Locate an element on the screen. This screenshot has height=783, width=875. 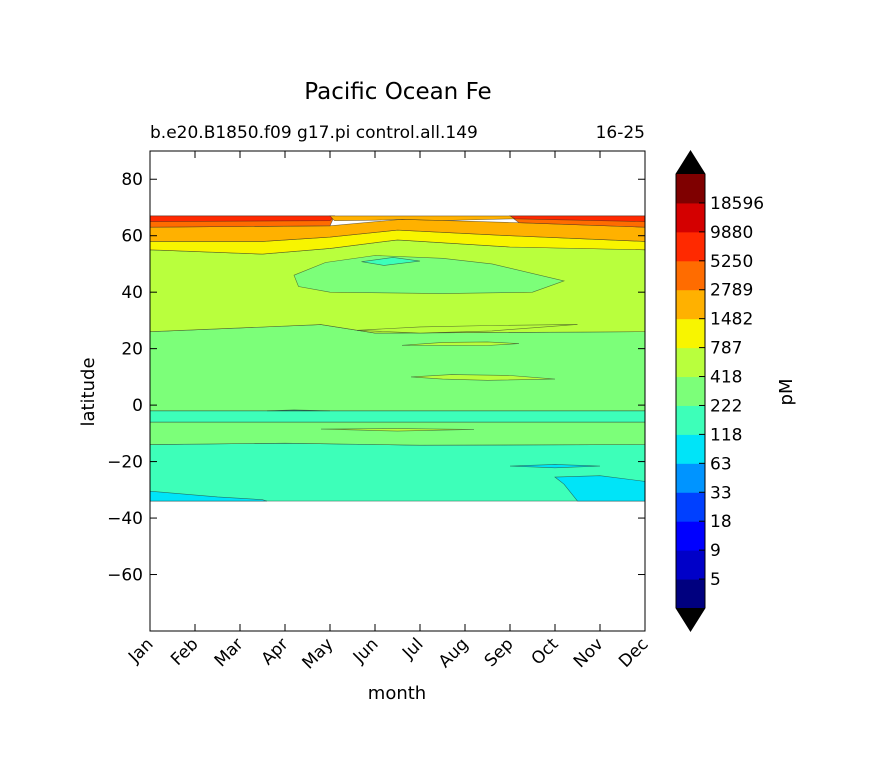
x-tick-label: Mar is located at coordinates (229, 652).